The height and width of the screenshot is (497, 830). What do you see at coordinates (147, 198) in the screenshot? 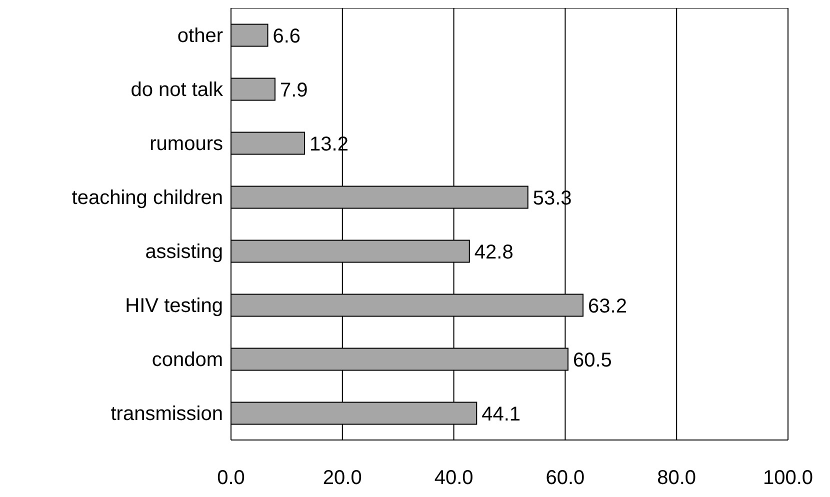
I see `y-tick-label: teaching children` at bounding box center [147, 198].